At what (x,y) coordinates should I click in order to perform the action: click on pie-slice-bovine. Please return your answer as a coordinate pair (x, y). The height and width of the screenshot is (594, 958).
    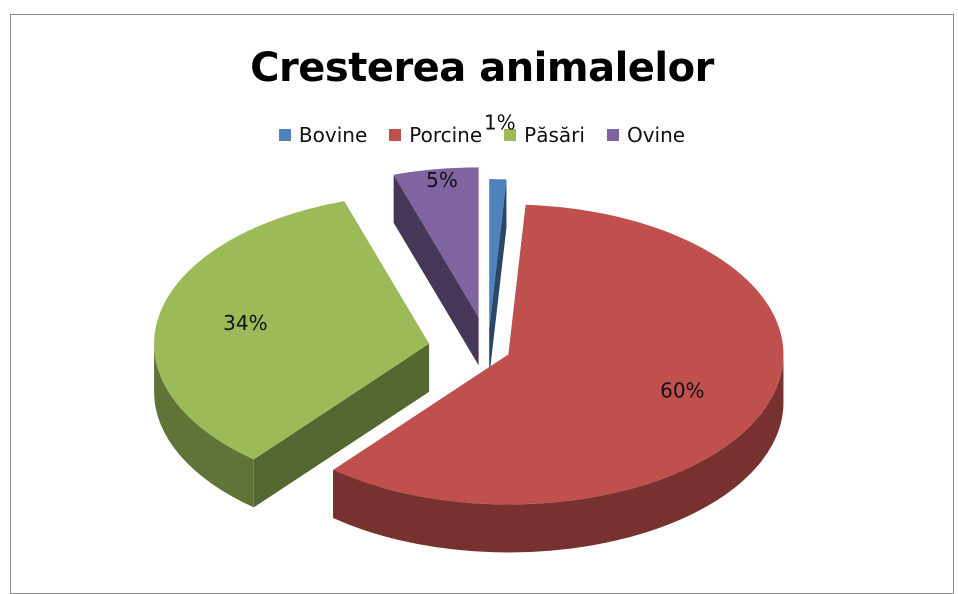
    Looking at the image, I should click on (497, 254).